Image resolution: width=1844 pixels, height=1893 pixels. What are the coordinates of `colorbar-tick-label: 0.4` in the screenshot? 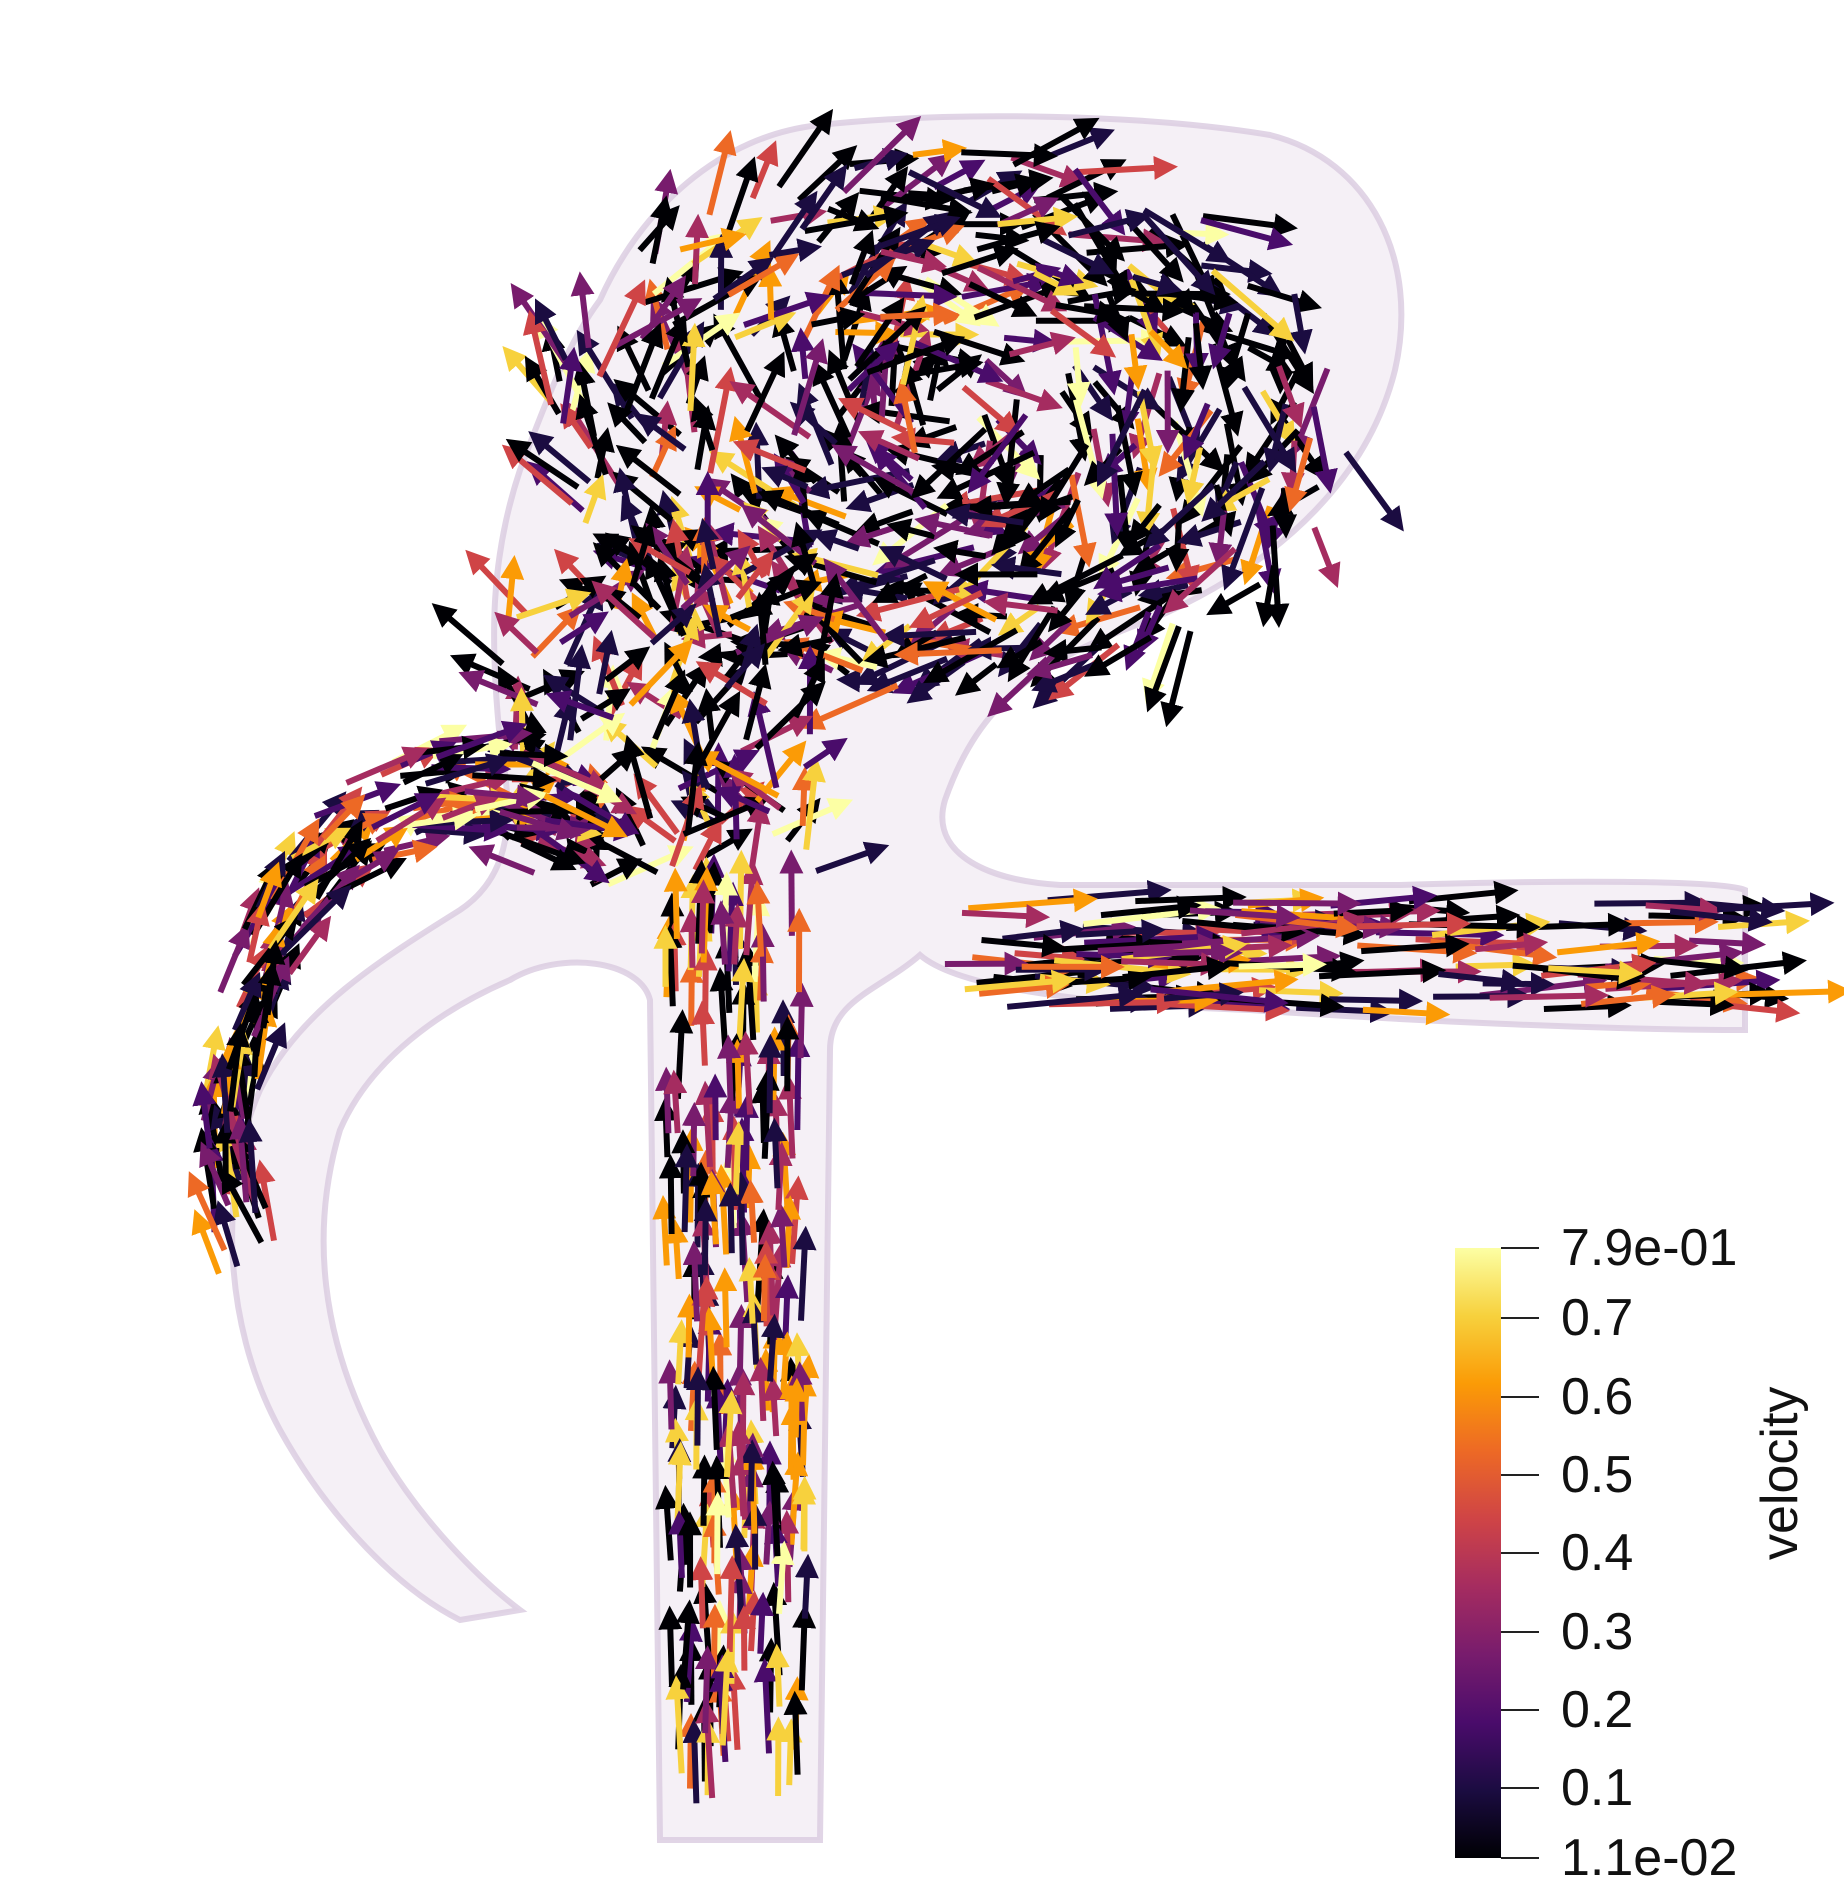 It's located at (1597, 1553).